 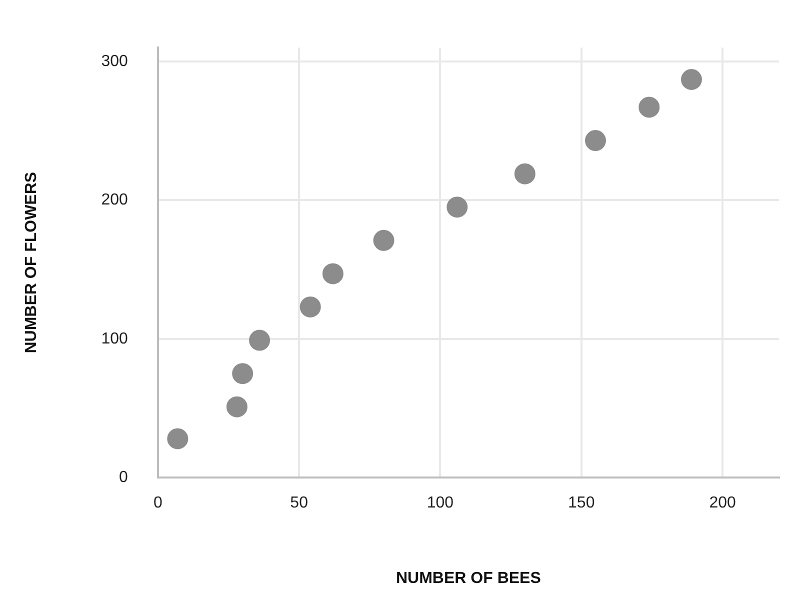 What do you see at coordinates (440, 503) in the screenshot?
I see `x-tick-label: 100` at bounding box center [440, 503].